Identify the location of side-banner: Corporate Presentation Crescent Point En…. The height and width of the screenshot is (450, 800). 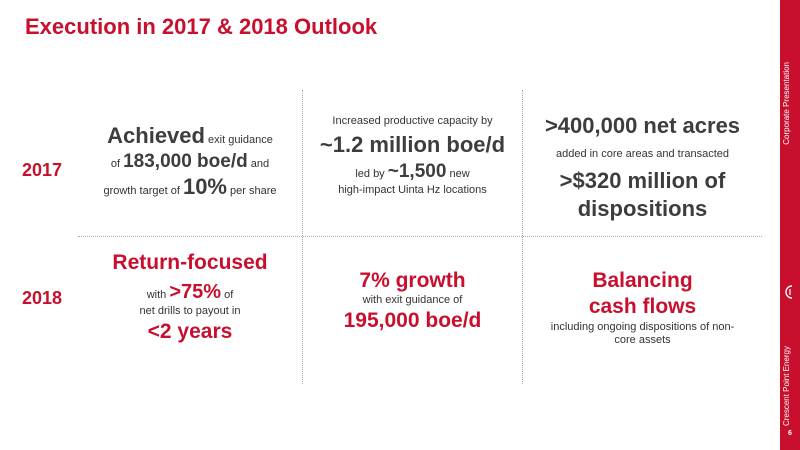
(790, 225).